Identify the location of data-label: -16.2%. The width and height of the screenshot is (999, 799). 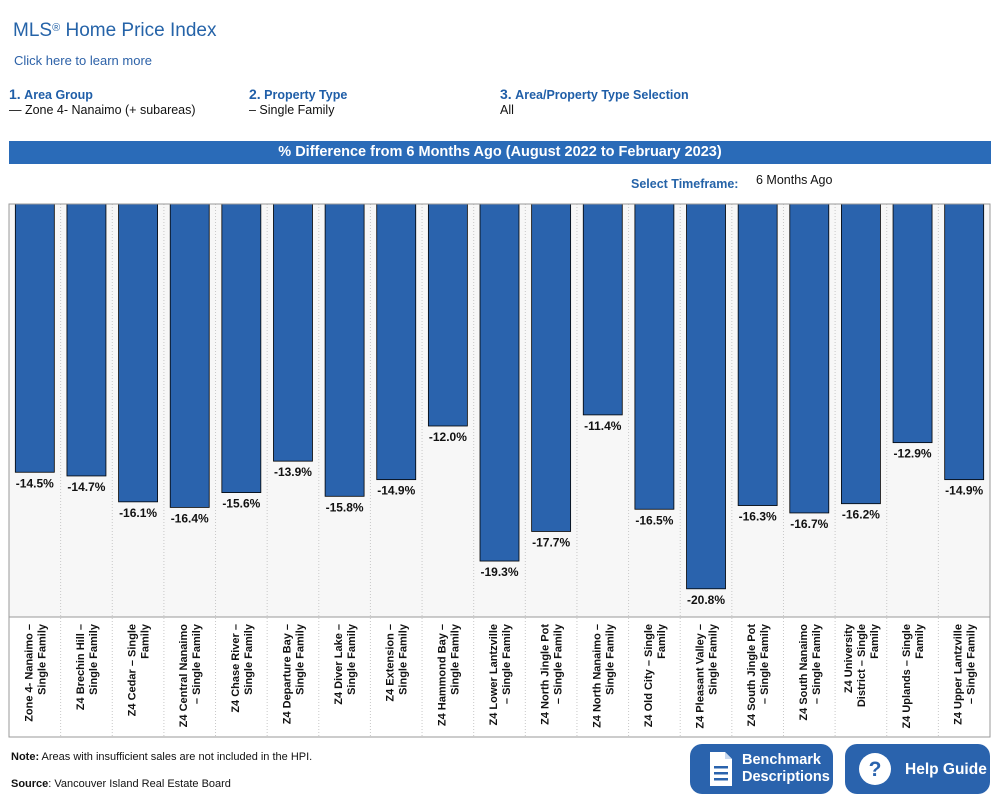
(861, 515).